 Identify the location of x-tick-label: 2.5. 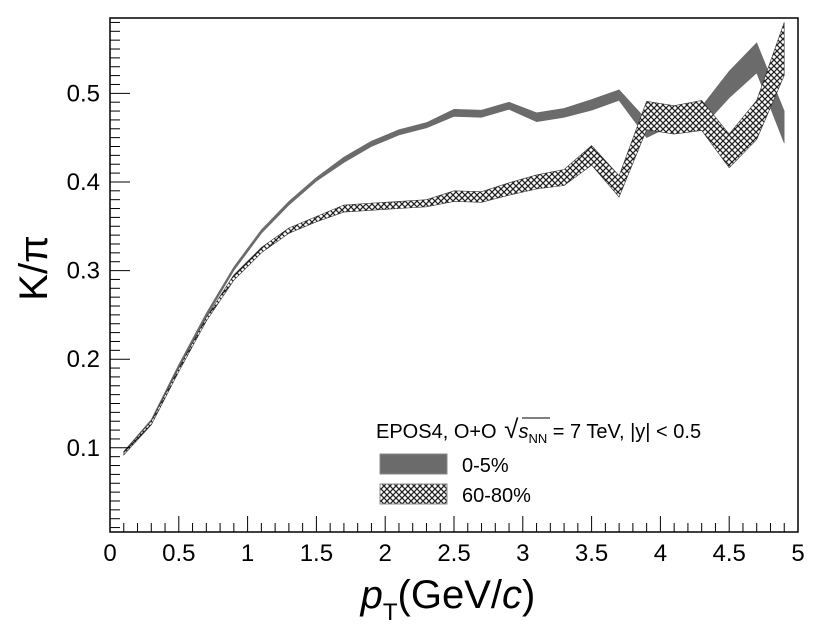
(453, 553).